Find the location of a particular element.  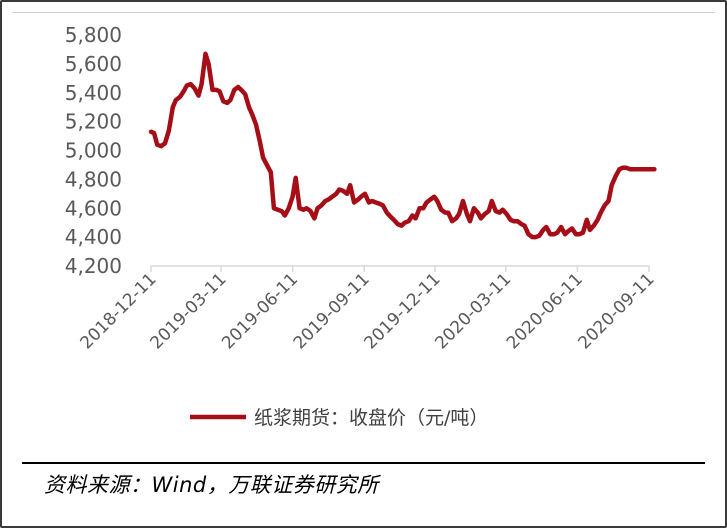

source-note: 资料来源：Wind，万联证券研究所 is located at coordinates (211, 485).